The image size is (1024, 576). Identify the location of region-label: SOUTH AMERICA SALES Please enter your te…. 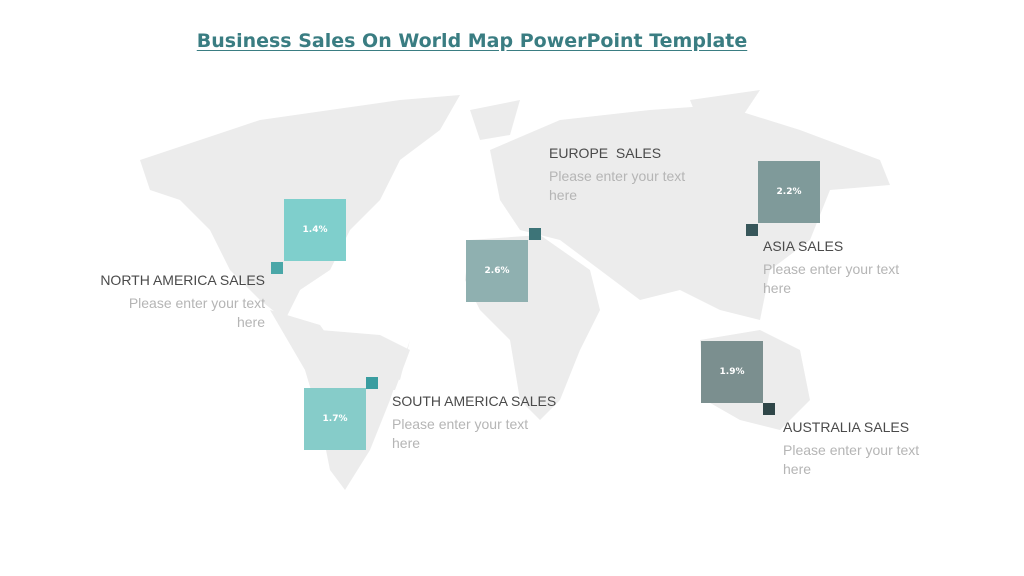
(487, 423).